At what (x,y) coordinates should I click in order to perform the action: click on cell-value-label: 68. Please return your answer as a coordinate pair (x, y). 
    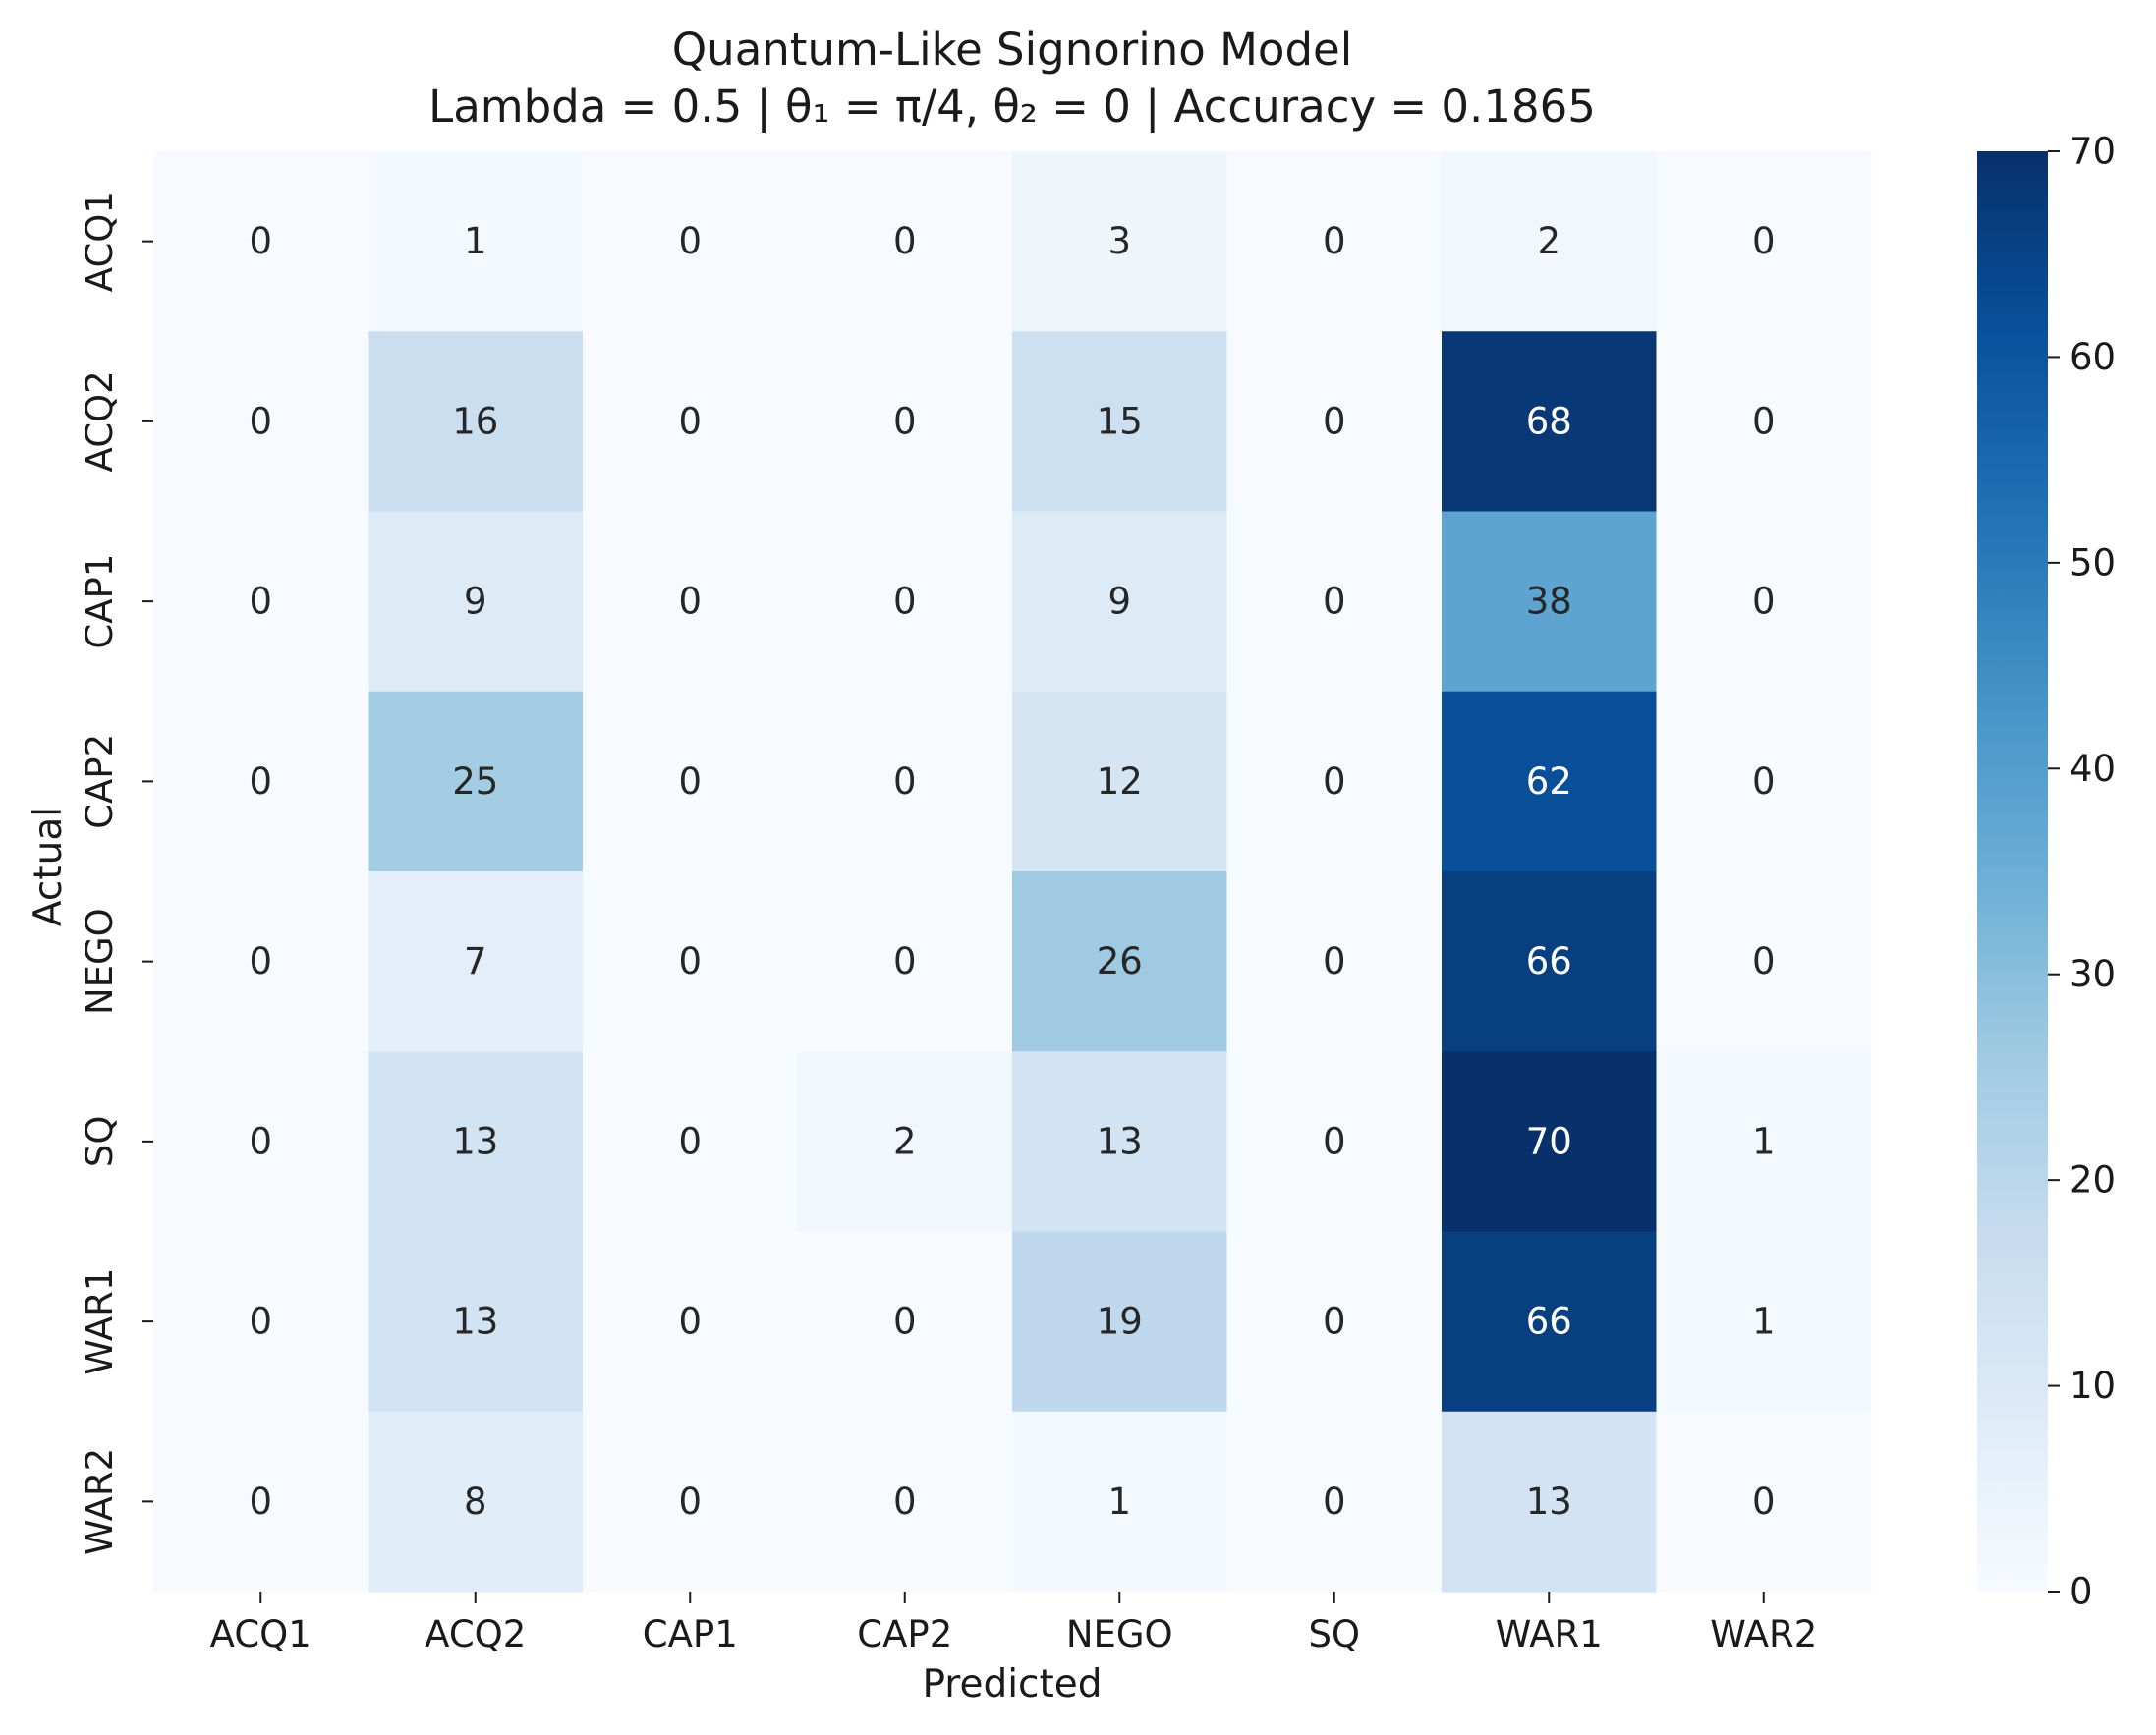
    Looking at the image, I should click on (1549, 421).